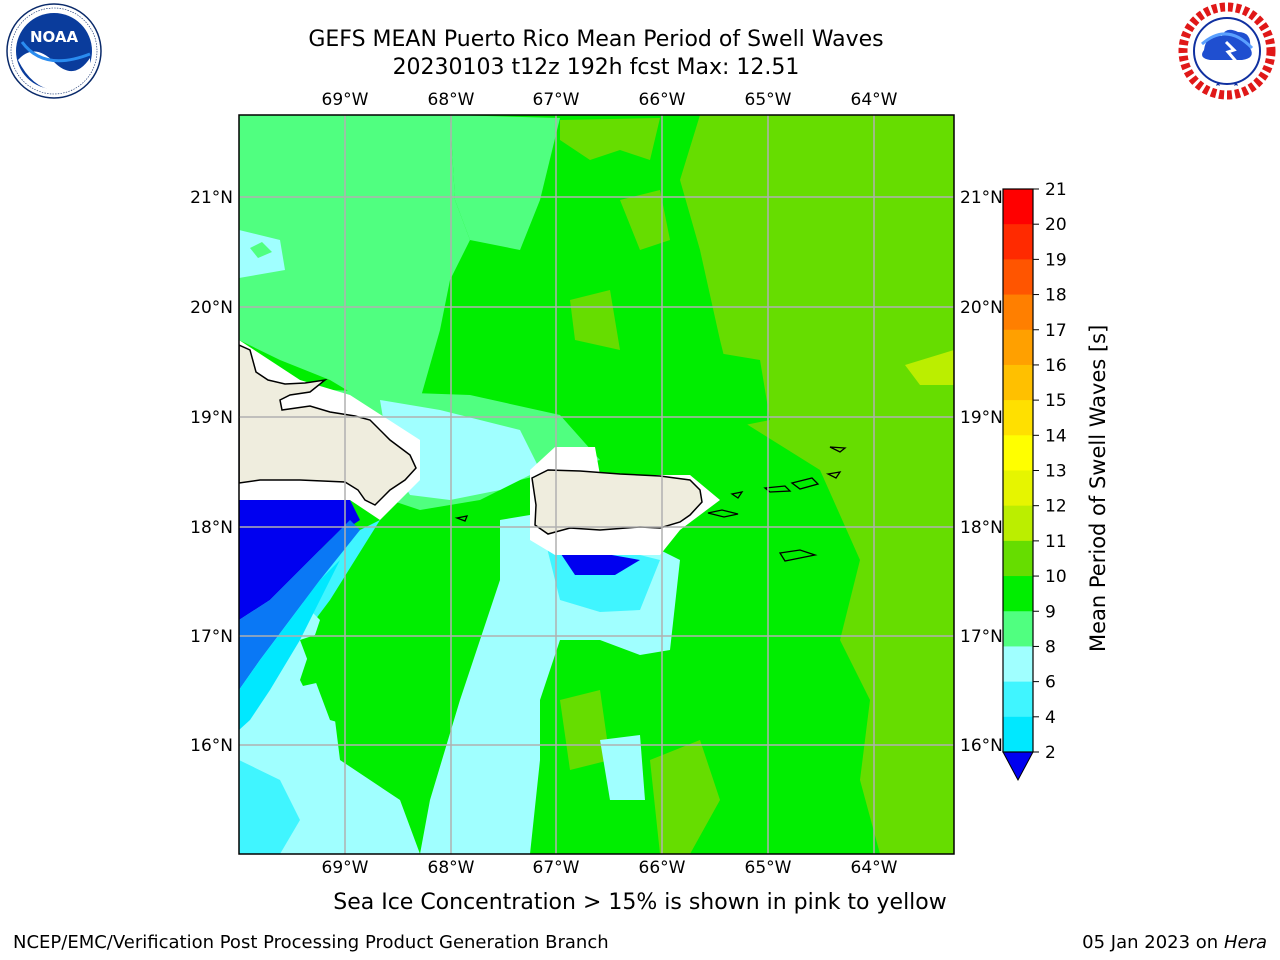 This screenshot has height=960, width=1280. I want to click on footer-date: 05 Jan 2023 on Hera, so click(1174, 942).